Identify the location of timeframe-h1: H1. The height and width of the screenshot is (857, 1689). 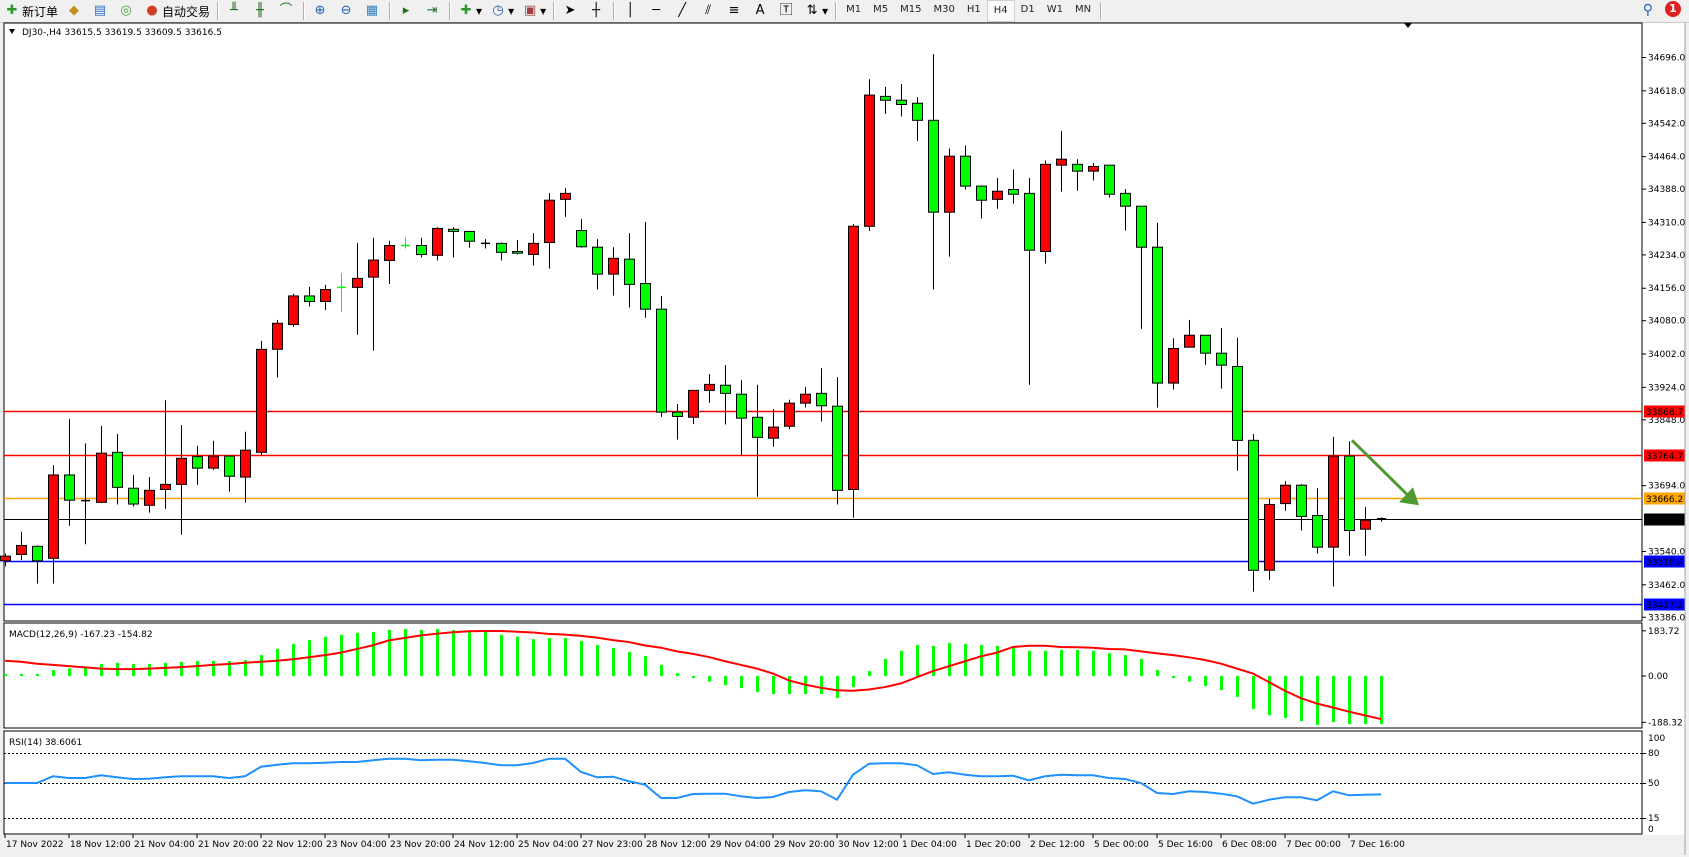
(973, 9).